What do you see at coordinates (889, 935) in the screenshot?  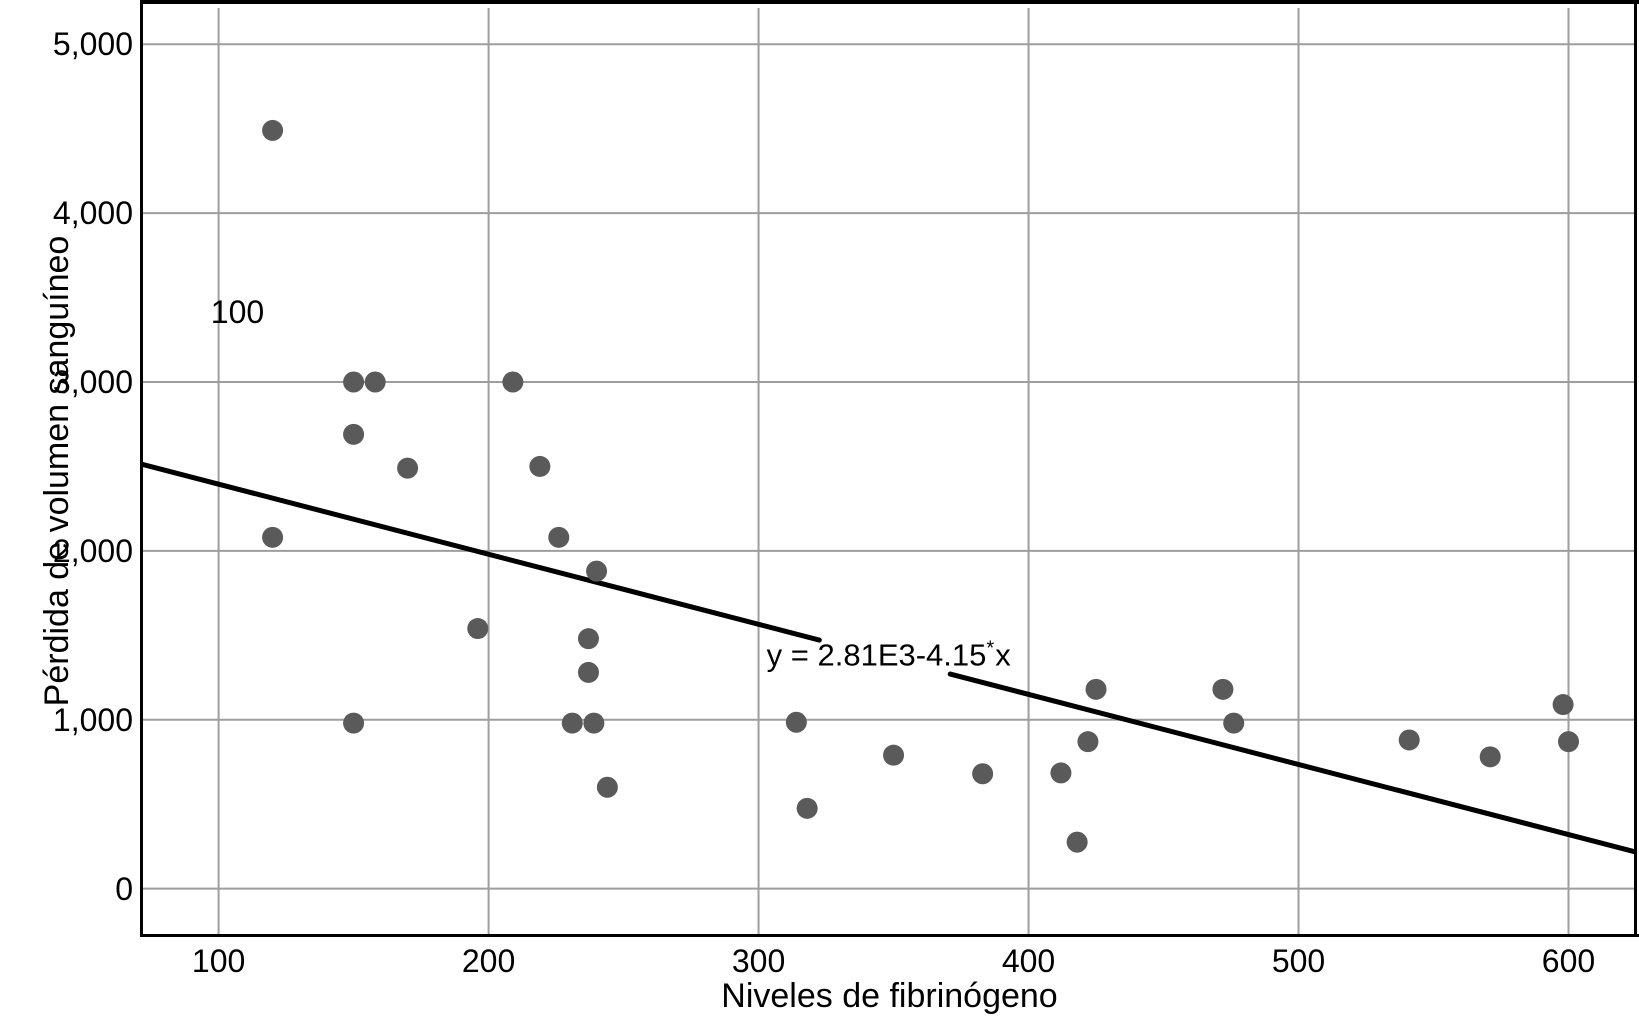 I see `x-axis-line` at bounding box center [889, 935].